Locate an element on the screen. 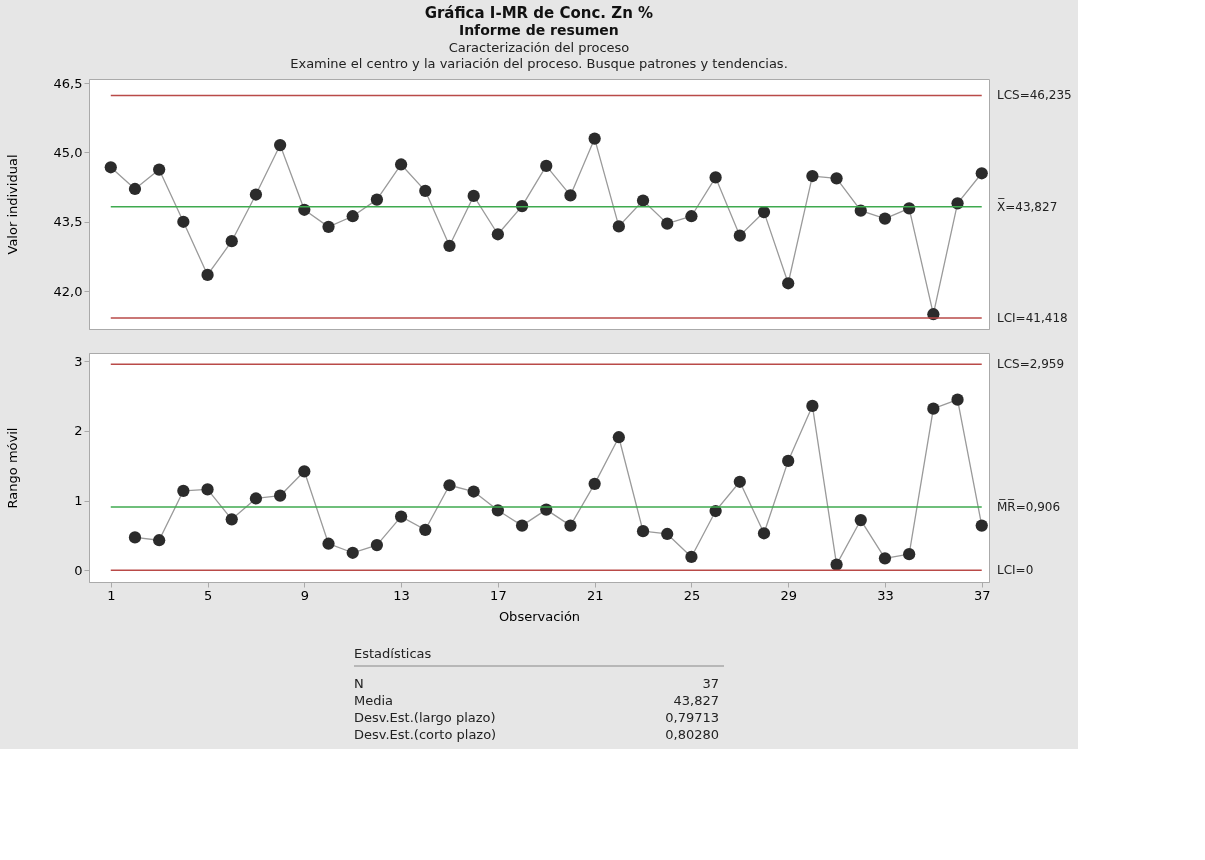 Image resolution: width=1205 pixels, height=860 pixels. y-tick-label: 0 is located at coordinates (78, 570).